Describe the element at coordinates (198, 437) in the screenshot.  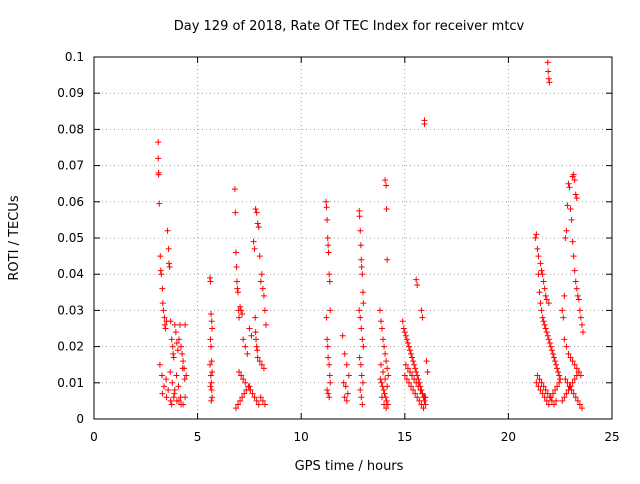
I see `x-tick-label: 5` at that location.